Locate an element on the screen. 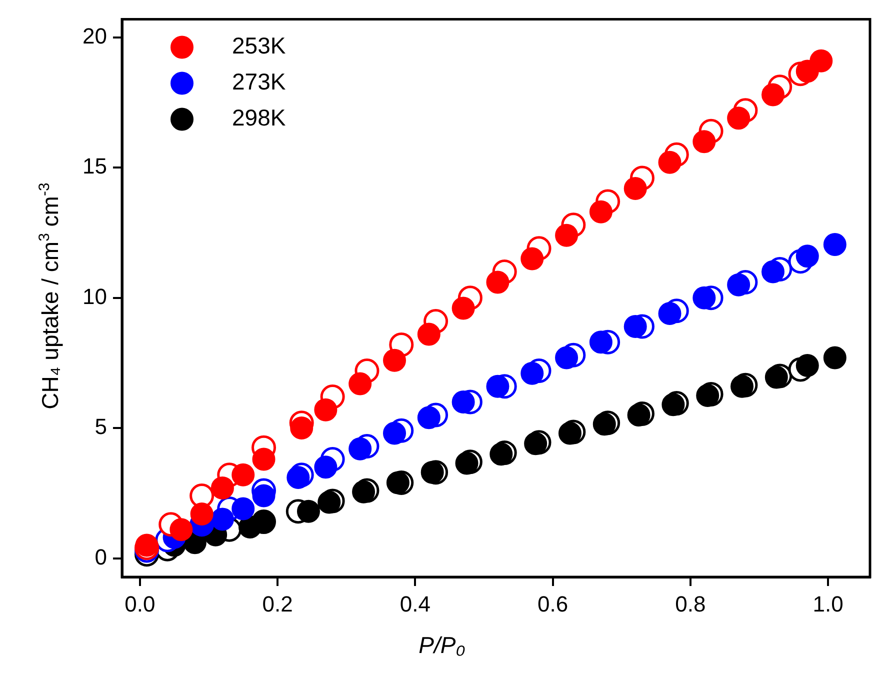 The height and width of the screenshot is (684, 884). x-tick-label: 0.2 is located at coordinates (277, 603).